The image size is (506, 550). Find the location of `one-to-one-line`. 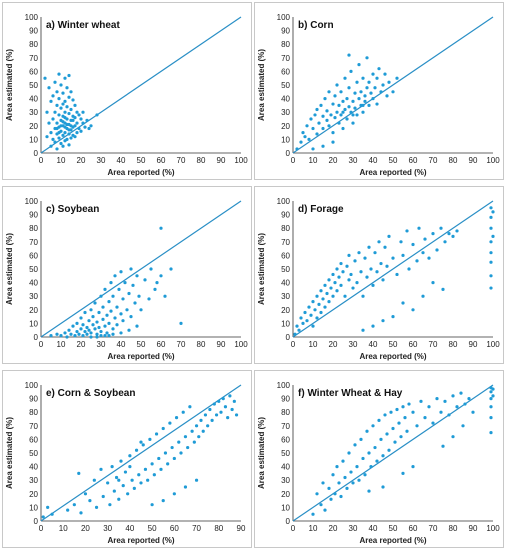

one-to-one-line is located at coordinates (141, 453).